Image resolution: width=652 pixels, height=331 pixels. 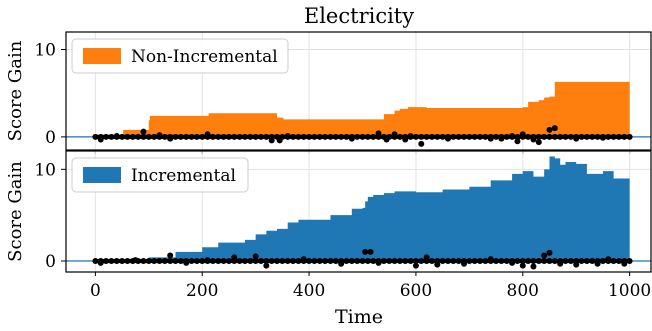 I want to click on legend: Incremental, so click(x=160, y=175).